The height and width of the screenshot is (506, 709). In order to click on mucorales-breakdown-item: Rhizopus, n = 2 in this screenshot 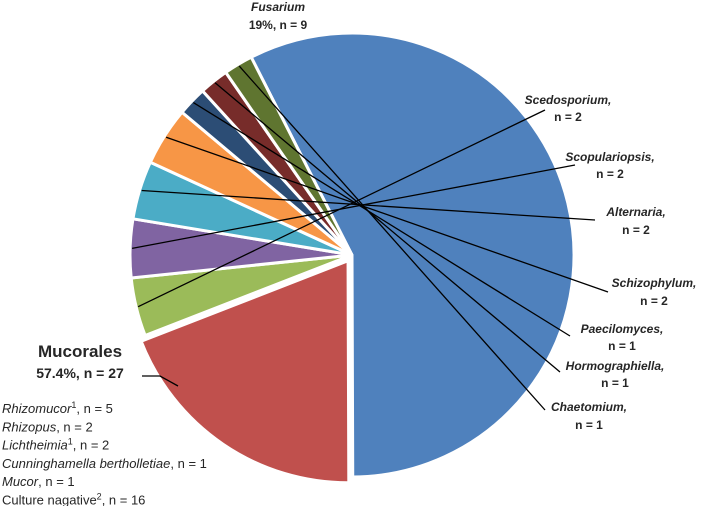, I will do `click(47, 426)`.